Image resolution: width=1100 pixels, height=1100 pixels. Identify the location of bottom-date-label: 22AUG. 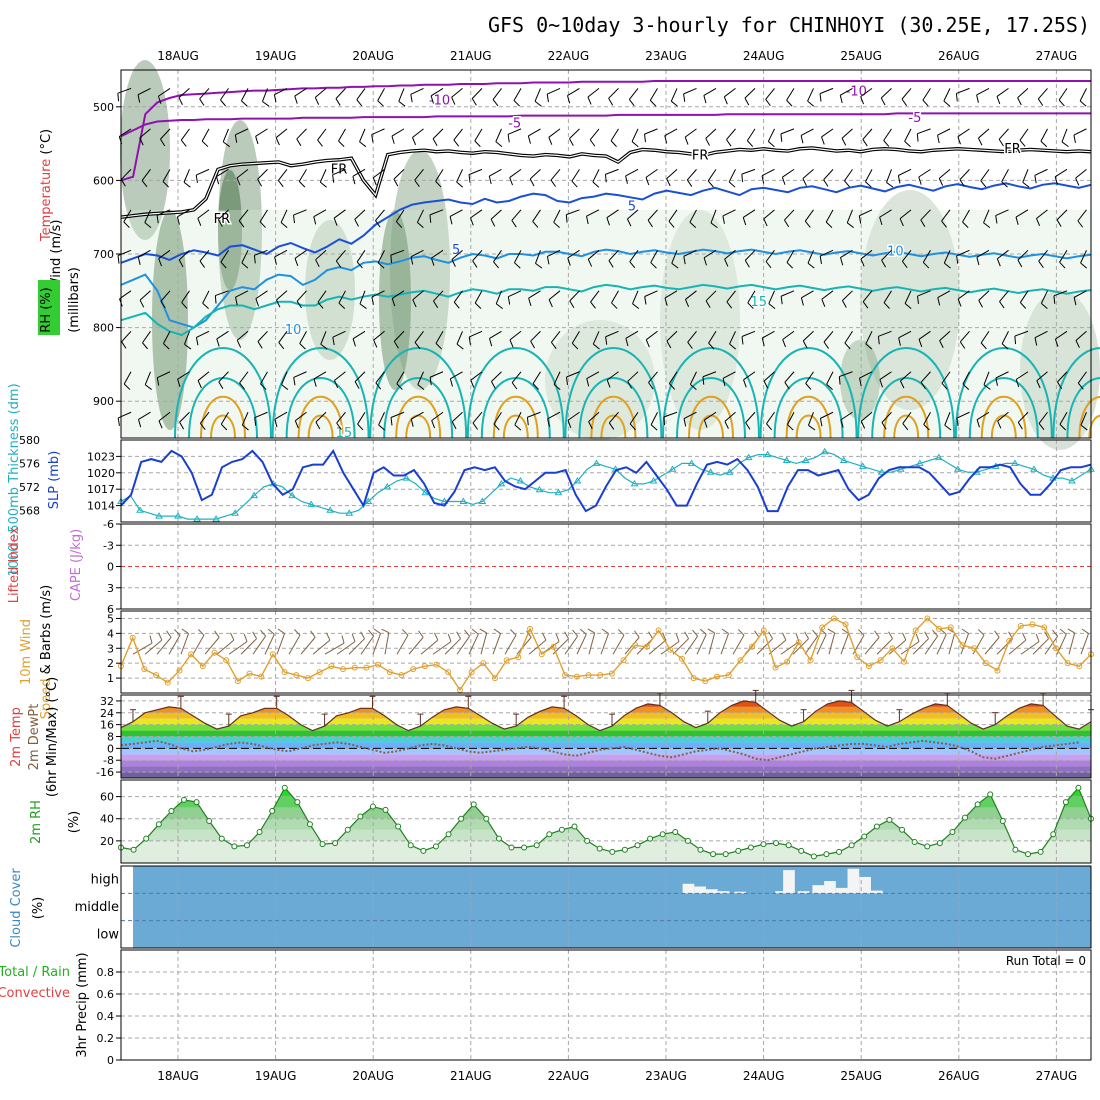
(569, 1076).